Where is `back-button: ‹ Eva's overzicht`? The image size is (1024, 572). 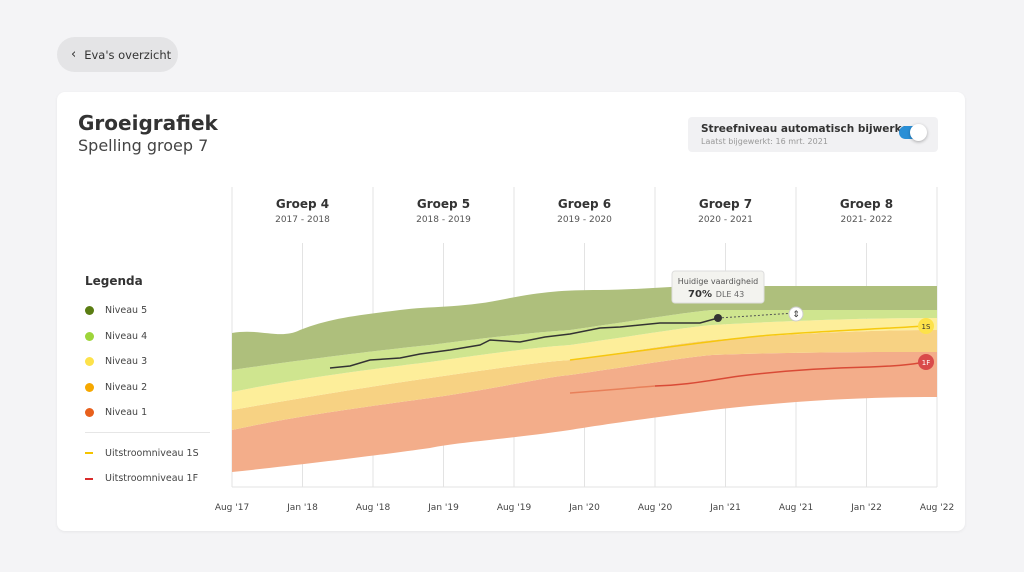 back-button: ‹ Eva's overzicht is located at coordinates (117, 54).